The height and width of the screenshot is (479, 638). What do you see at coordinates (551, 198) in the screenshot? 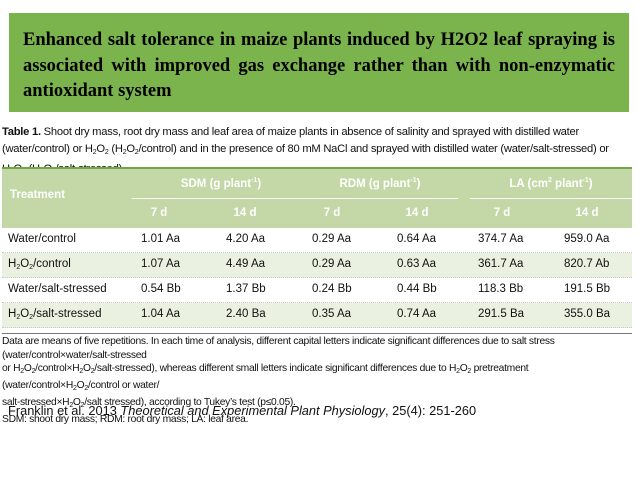
I see `la-rule` at bounding box center [551, 198].